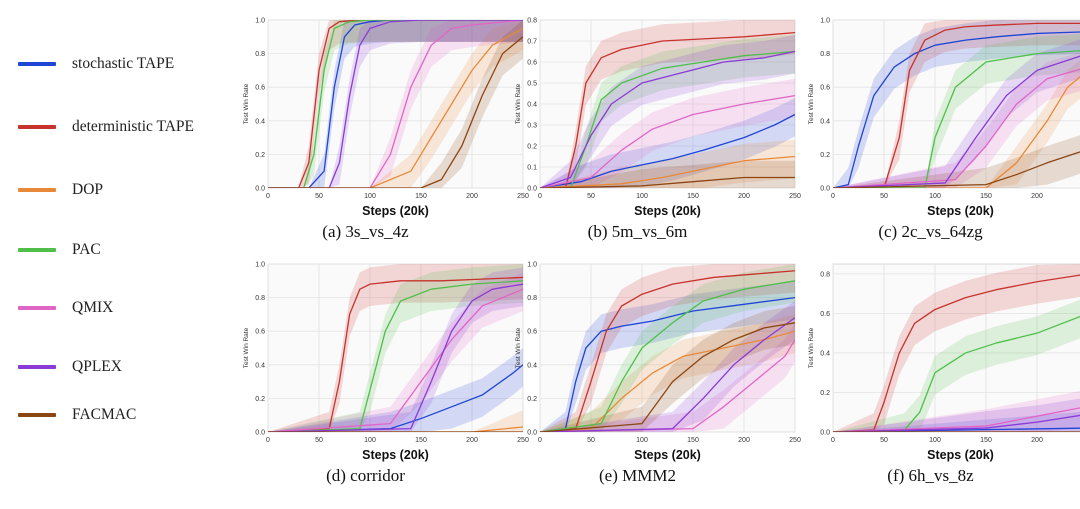 The width and height of the screenshot is (1080, 509). What do you see at coordinates (930, 231) in the screenshot?
I see `chart-caption: (c) 2c_vs_64zg` at bounding box center [930, 231].